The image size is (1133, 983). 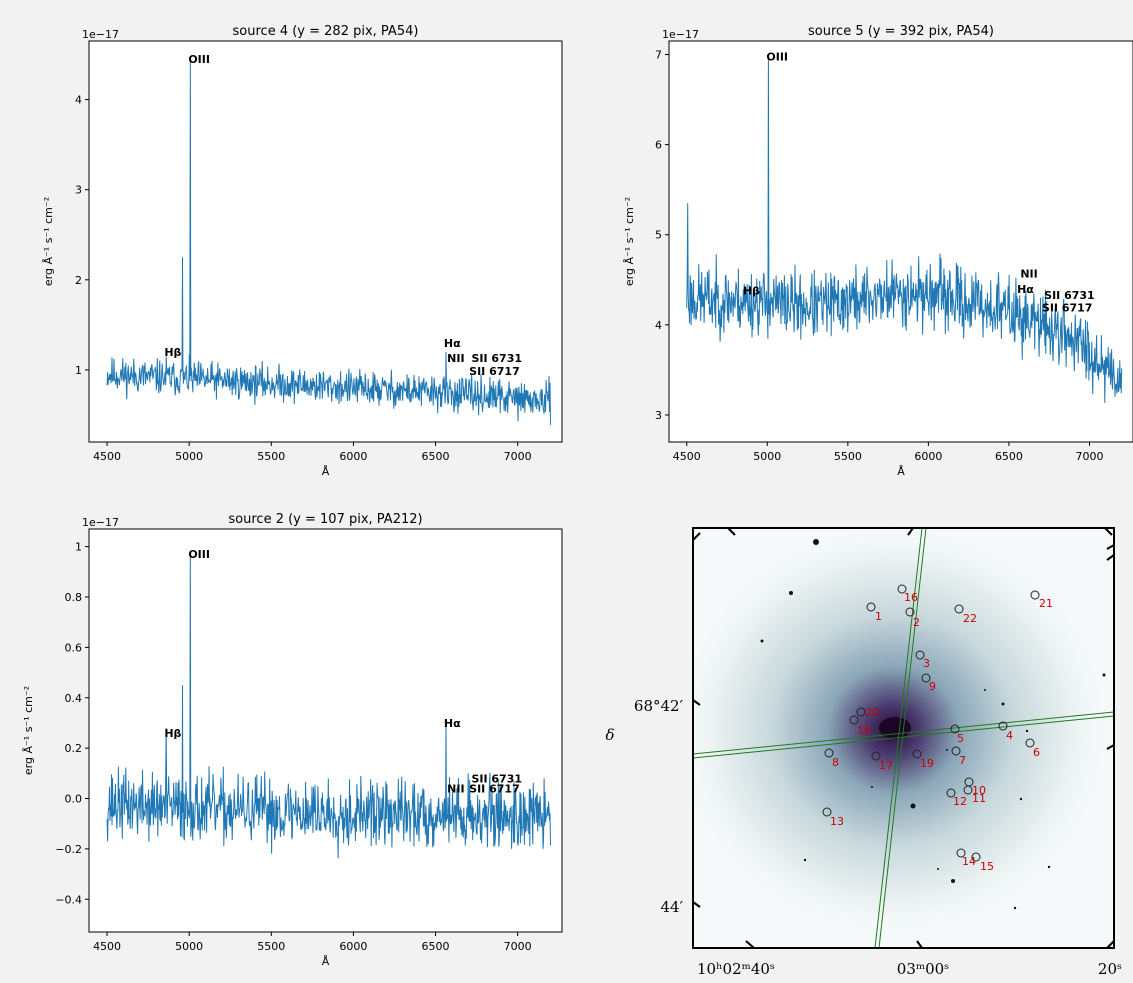 What do you see at coordinates (48, 241) in the screenshot?
I see `y-axis-label: erg Å⁻¹ s⁻¹ cm⁻²` at bounding box center [48, 241].